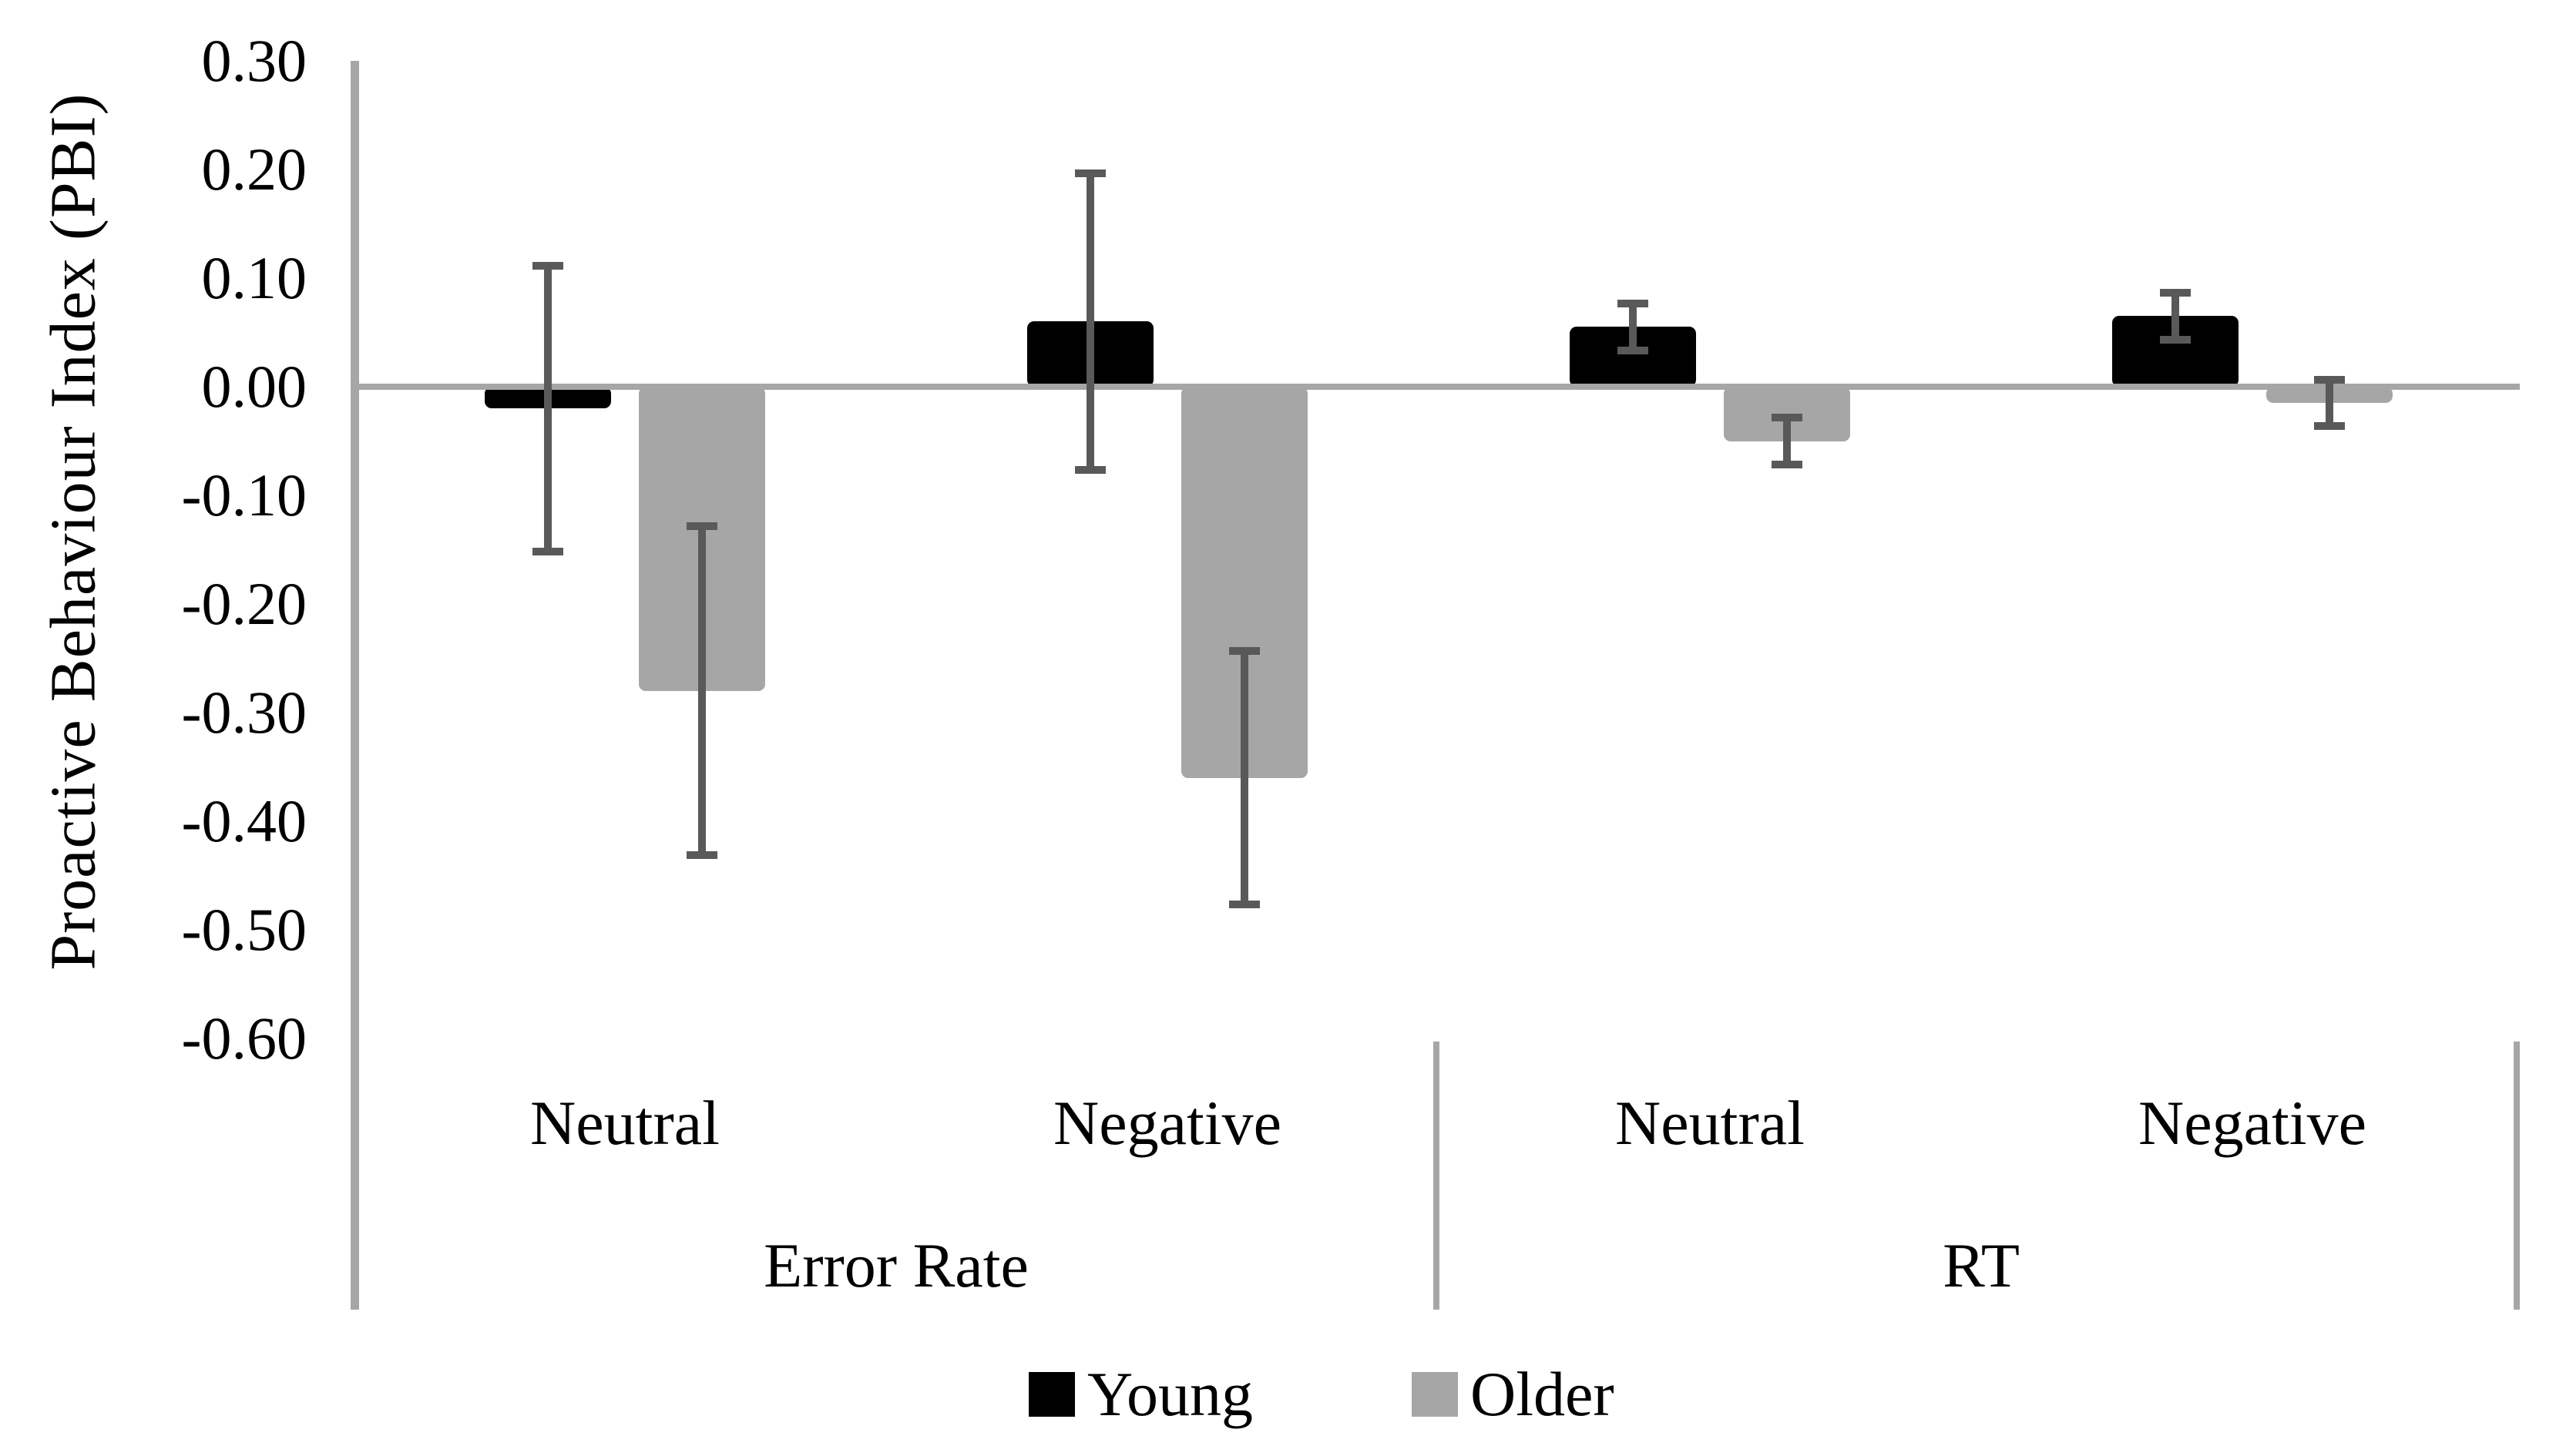 Image resolution: width=2556 pixels, height=1456 pixels. What do you see at coordinates (355, 685) in the screenshot?
I see `y-axis-line` at bounding box center [355, 685].